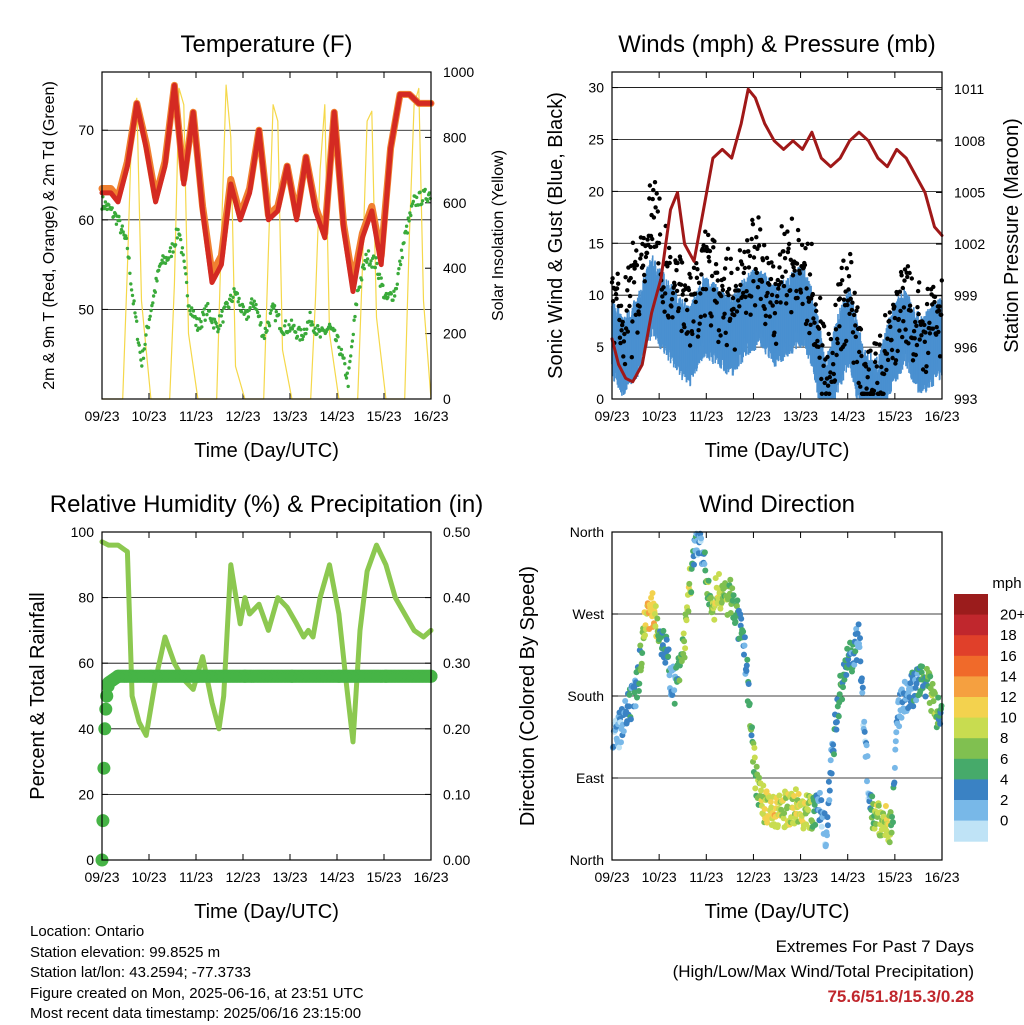 The width and height of the screenshot is (1024, 1025). I want to click on y2-tick-label: 400, so click(455, 268).